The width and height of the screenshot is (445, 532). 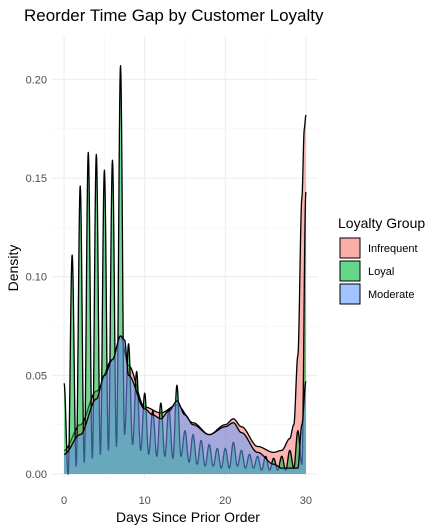 What do you see at coordinates (350, 248) in the screenshot?
I see `legend-key-infrequent` at bounding box center [350, 248].